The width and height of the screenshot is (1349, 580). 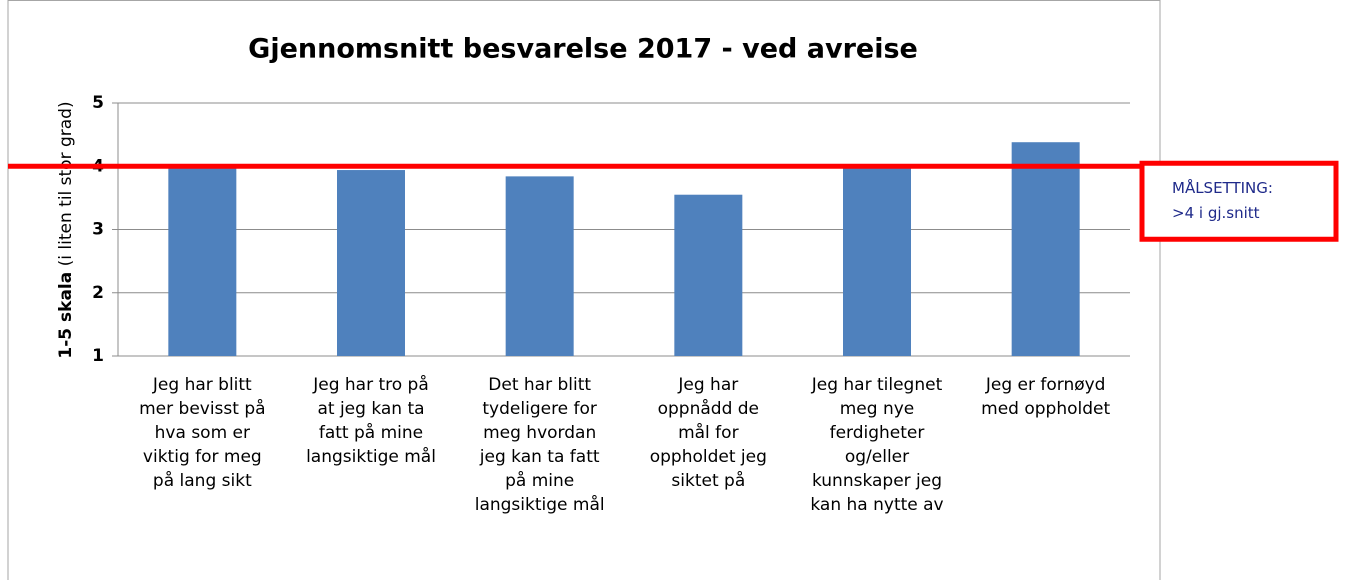 I want to click on x-tick-label-line: siktet på, so click(x=708, y=480).